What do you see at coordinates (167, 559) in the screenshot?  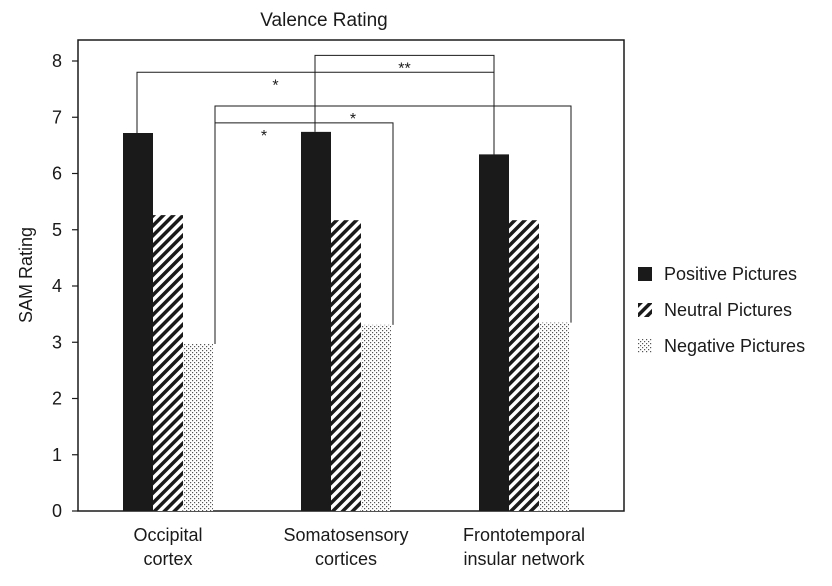 I see `x-tick-label: cortex` at bounding box center [167, 559].